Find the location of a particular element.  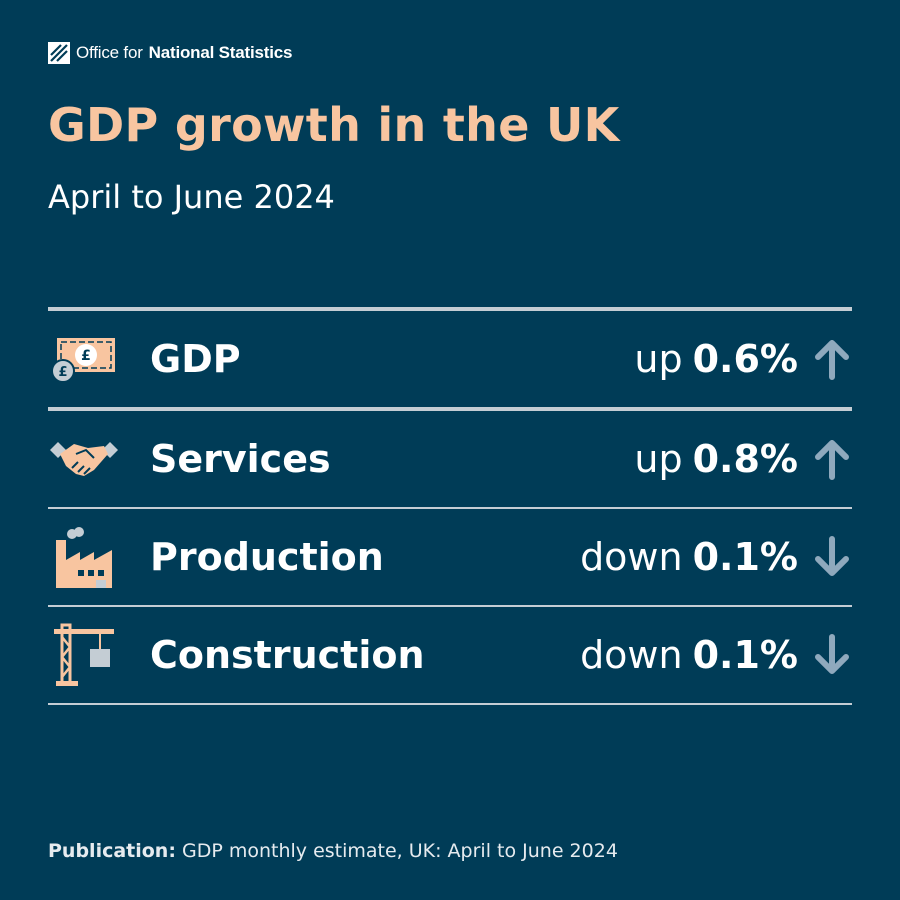

row-value: 0.8% is located at coordinates (745, 459).